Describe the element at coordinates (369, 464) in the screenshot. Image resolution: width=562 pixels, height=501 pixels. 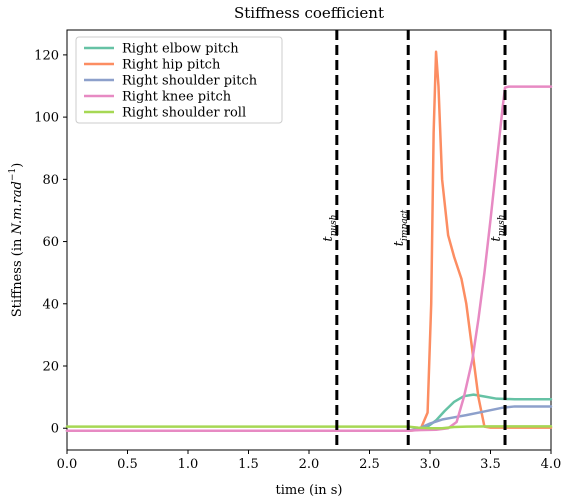
I see `x-tick-label: 2.5` at that location.